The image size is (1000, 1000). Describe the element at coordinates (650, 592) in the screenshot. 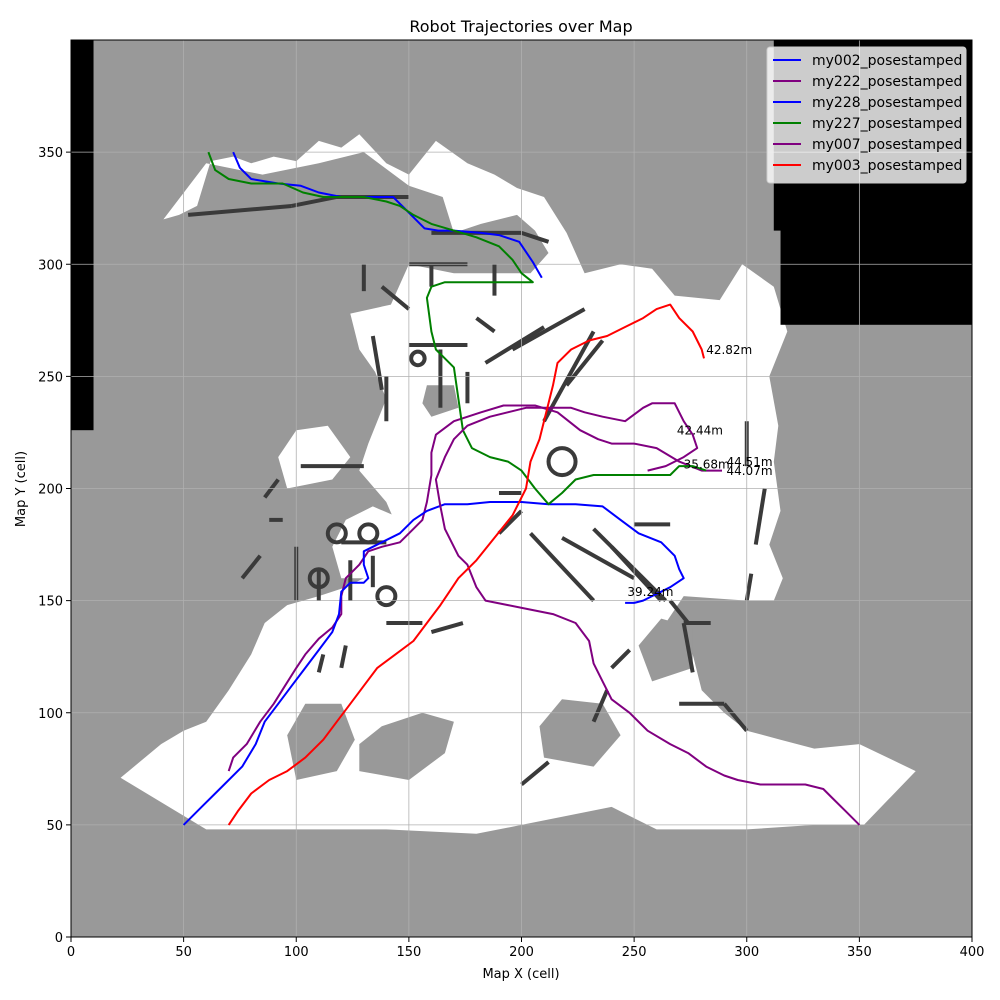

I see `end-label-my228_posestamped: 39.24m` at that location.